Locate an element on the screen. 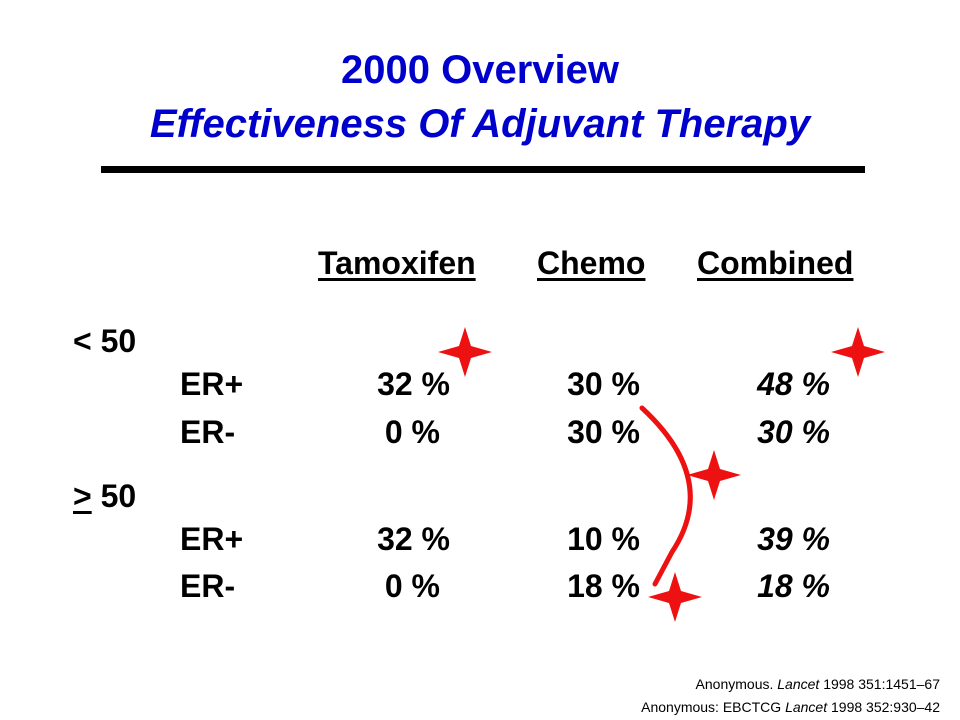 The image size is (960, 720). reference-2: Anonymous: EBCTCG Lancet 1998 352:930–42 is located at coordinates (790, 707).